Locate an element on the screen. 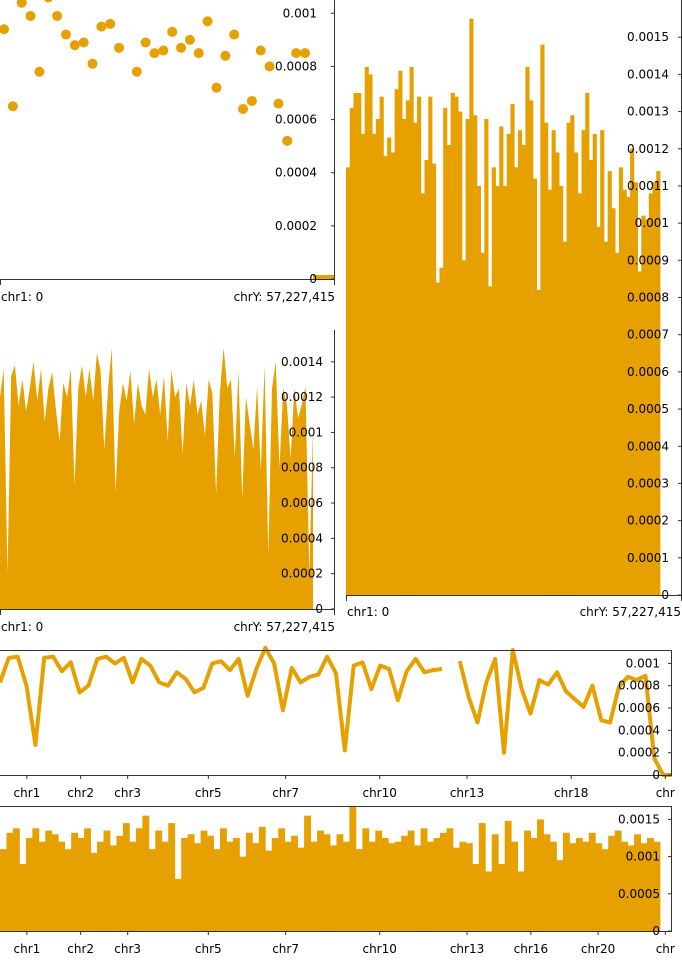  y-tick-label: 0.0006 is located at coordinates (302, 503).